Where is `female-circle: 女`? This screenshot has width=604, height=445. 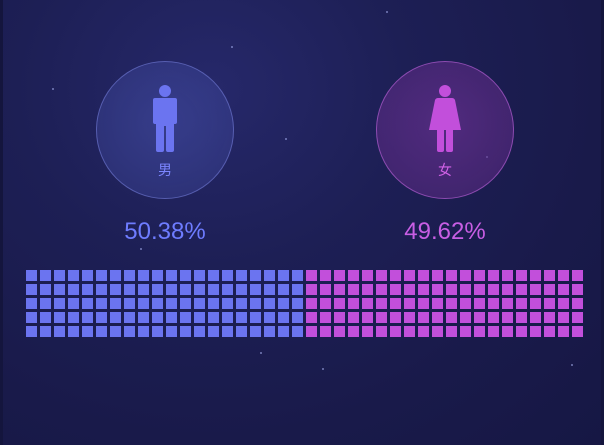
female-circle: 女 is located at coordinates (445, 130).